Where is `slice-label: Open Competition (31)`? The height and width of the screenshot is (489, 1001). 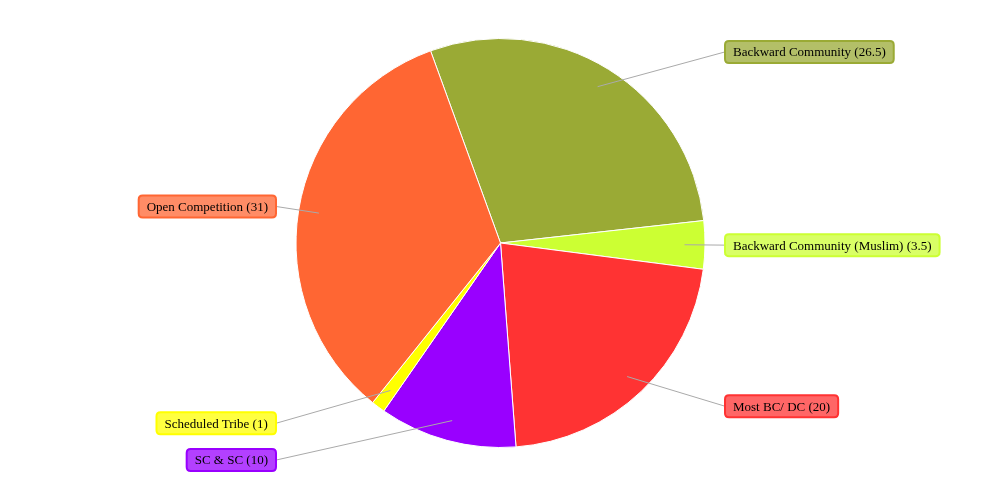
slice-label: Open Competition (31) is located at coordinates (207, 206).